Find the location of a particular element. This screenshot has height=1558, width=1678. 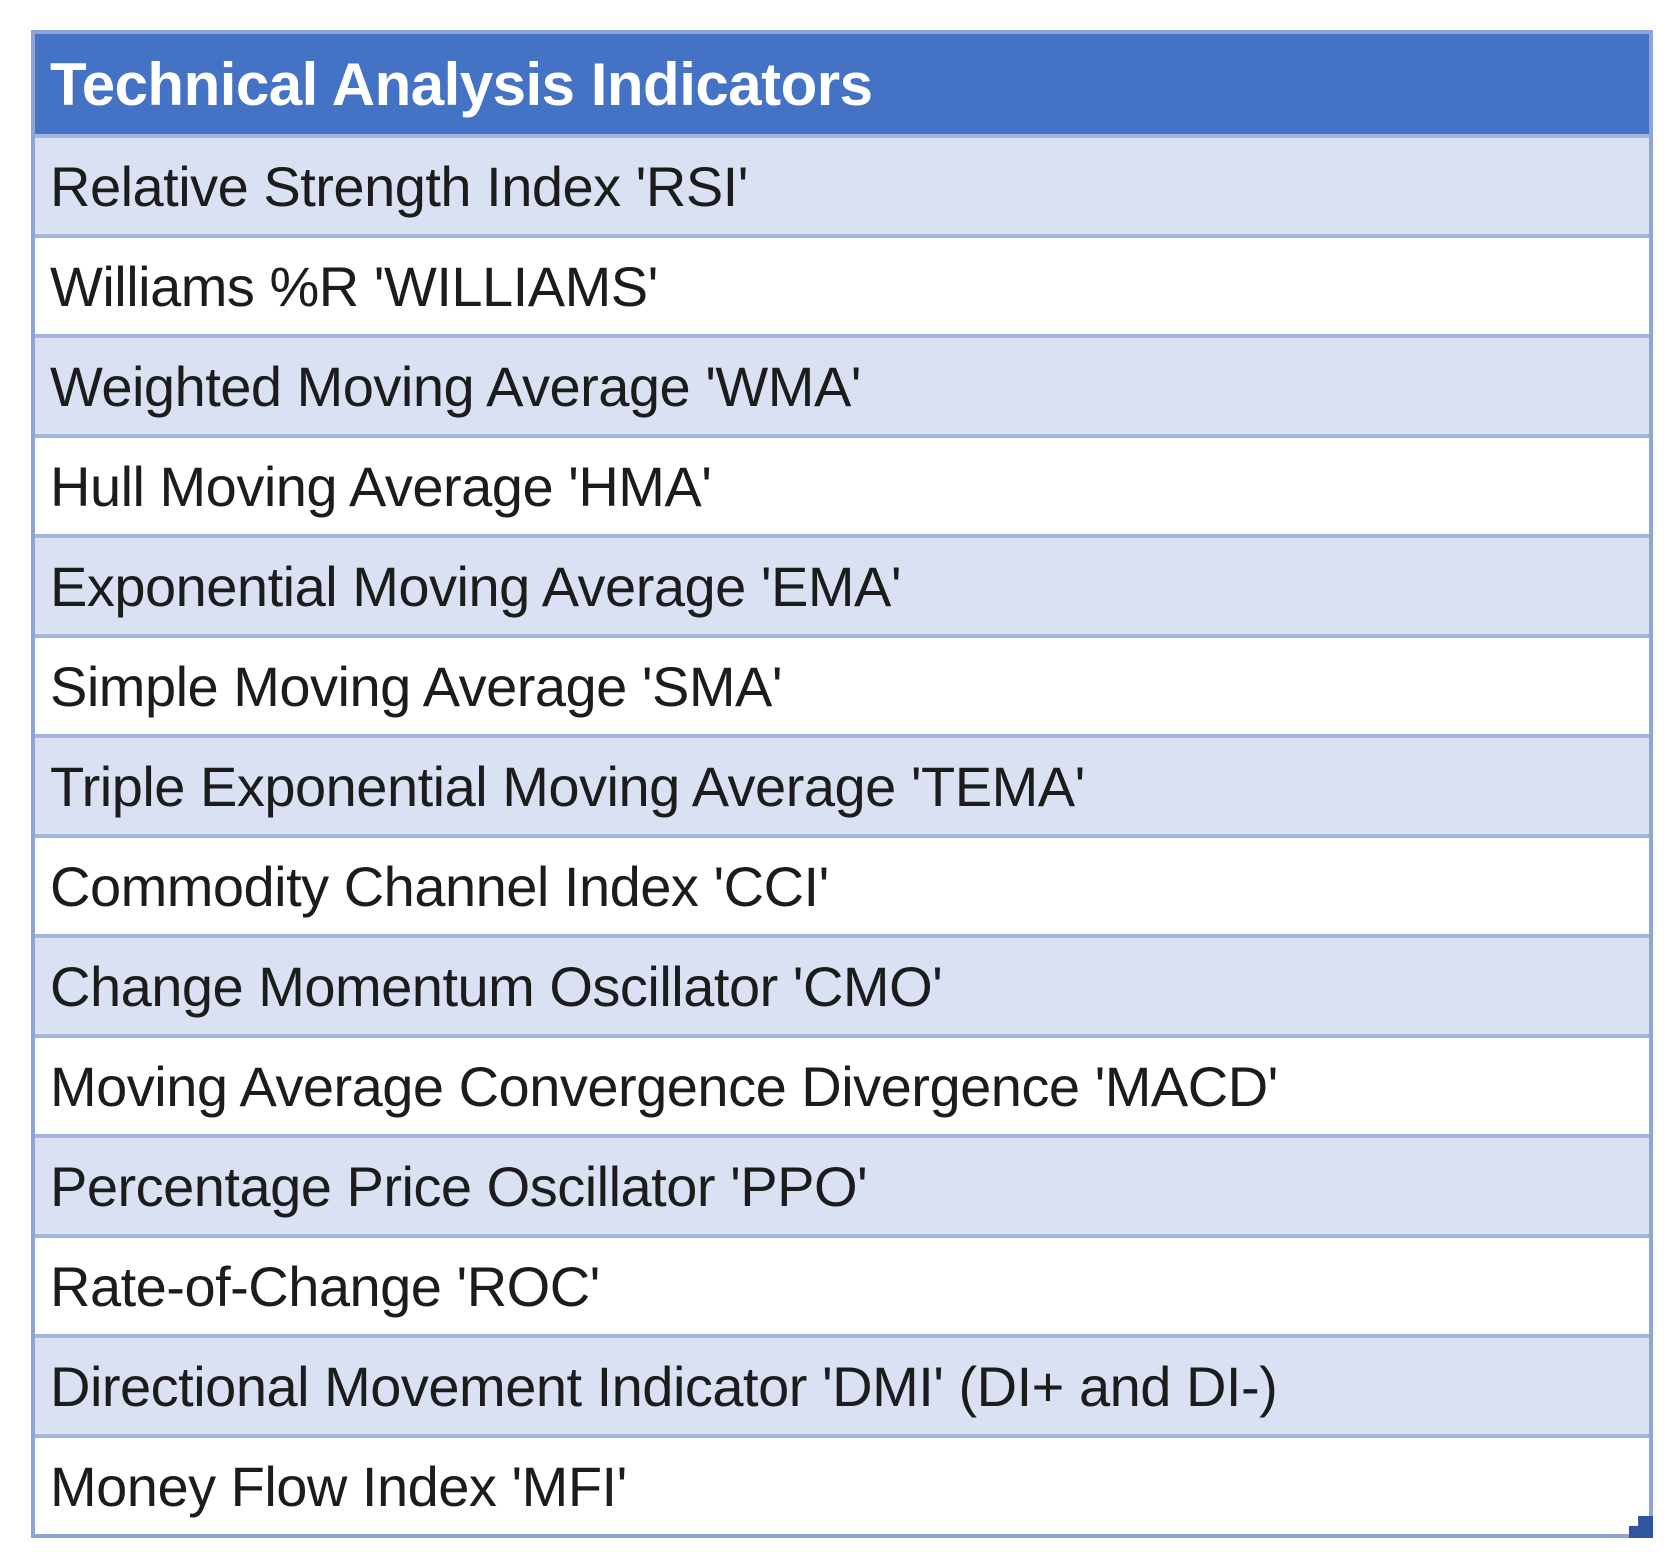

indicator-label: Change Momentum Oscillator 'CMO' is located at coordinates (496, 986).